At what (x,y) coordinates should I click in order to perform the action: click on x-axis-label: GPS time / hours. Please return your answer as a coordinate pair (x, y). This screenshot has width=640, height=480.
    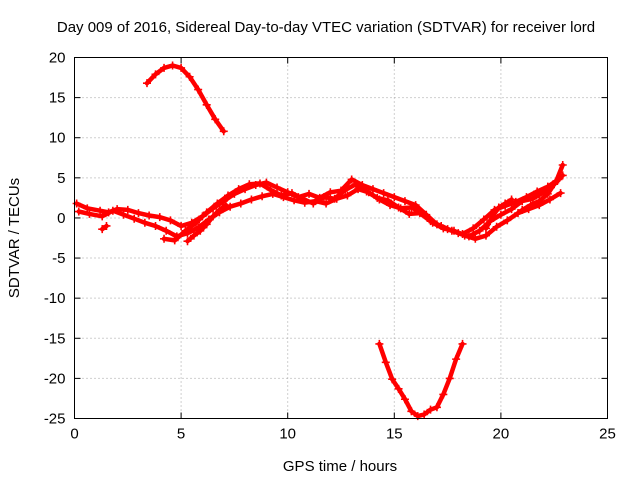
    Looking at the image, I should click on (340, 466).